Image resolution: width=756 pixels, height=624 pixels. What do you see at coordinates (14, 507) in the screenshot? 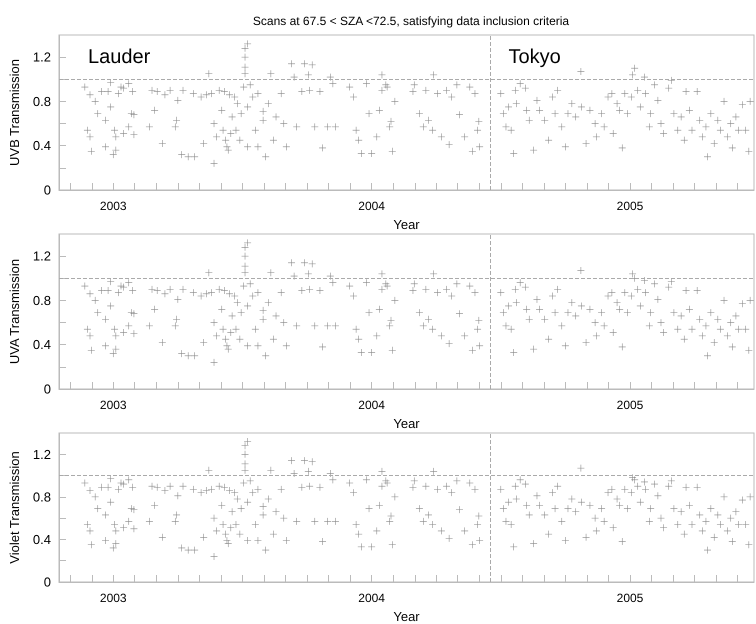
I see `y-axis-title: Violet Transmission` at bounding box center [14, 507].